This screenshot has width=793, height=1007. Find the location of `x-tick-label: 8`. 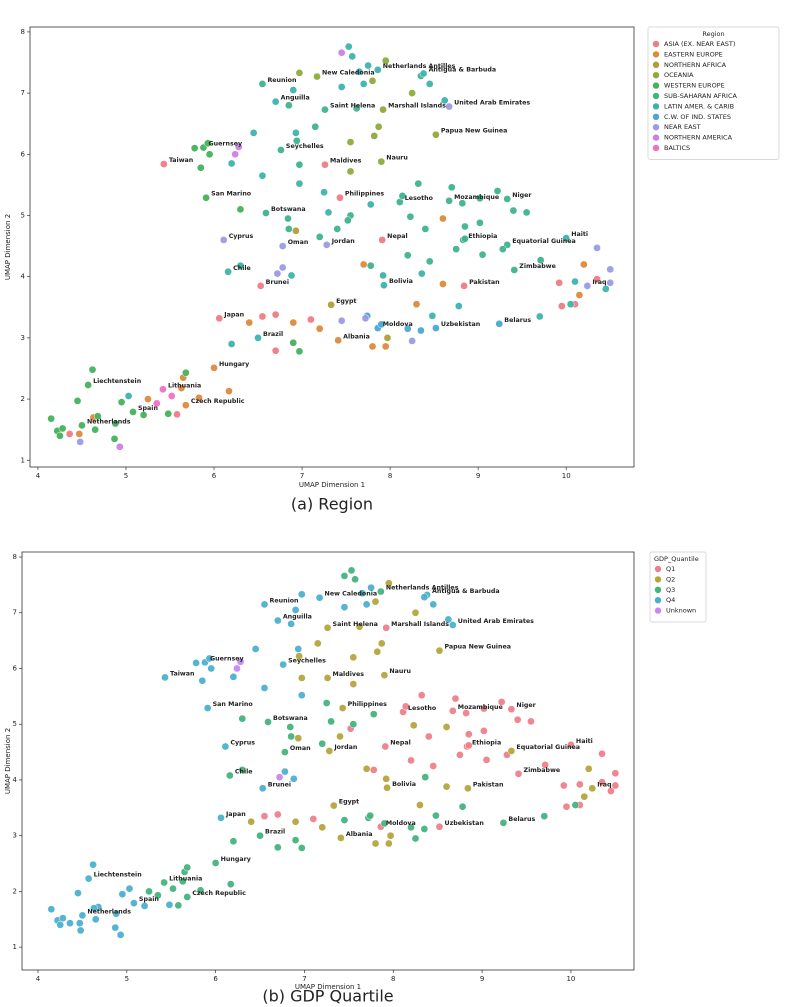

x-tick-label: 8 is located at coordinates (390, 476).